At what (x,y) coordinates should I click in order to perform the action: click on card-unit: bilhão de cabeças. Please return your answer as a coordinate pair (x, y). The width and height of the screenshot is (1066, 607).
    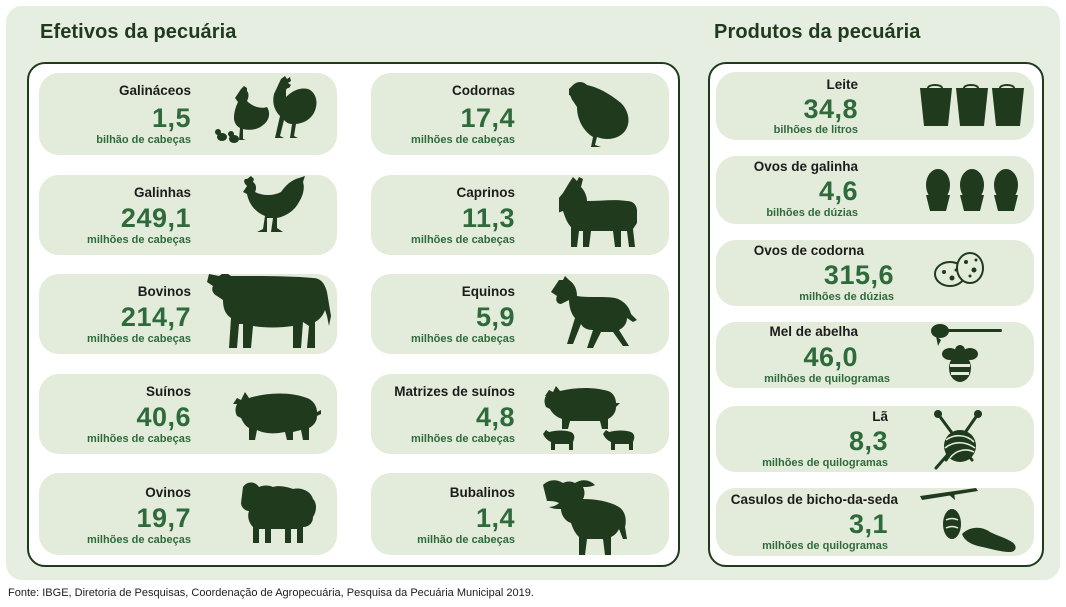
    Looking at the image, I should click on (143, 140).